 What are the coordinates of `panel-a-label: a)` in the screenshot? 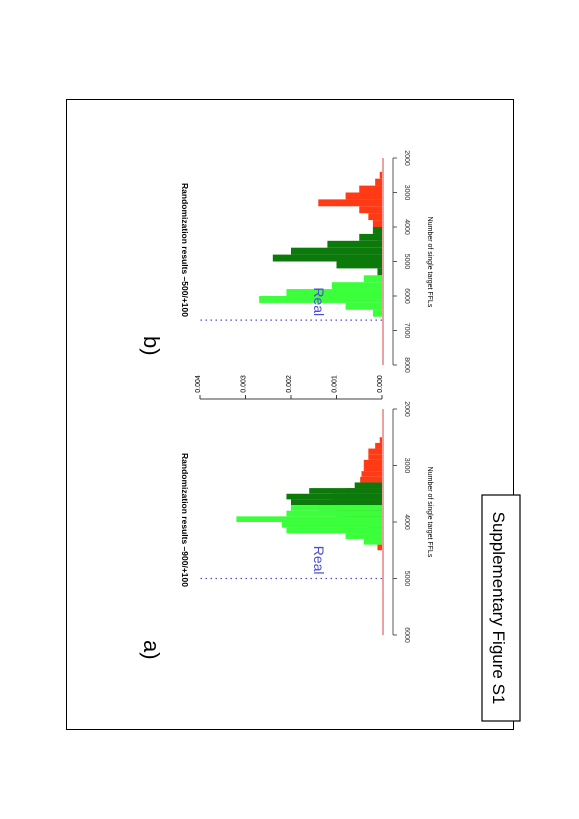 It's located at (151, 650).